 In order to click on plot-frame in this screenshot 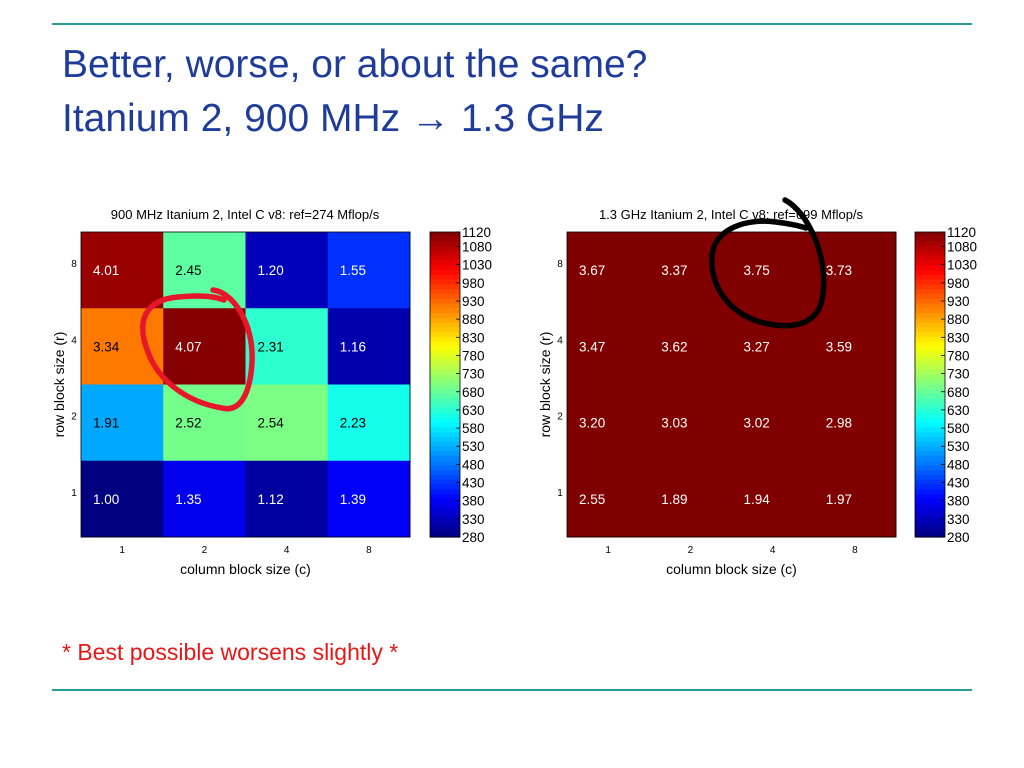, I will do `click(245, 384)`.